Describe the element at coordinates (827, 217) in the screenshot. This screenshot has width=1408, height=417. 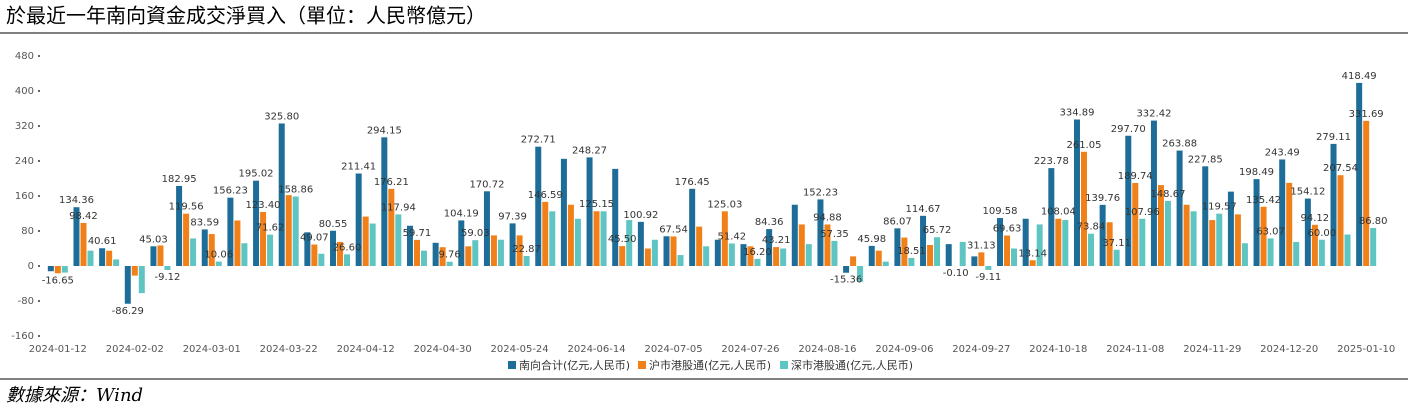
I see `data-label: 94.88` at that location.